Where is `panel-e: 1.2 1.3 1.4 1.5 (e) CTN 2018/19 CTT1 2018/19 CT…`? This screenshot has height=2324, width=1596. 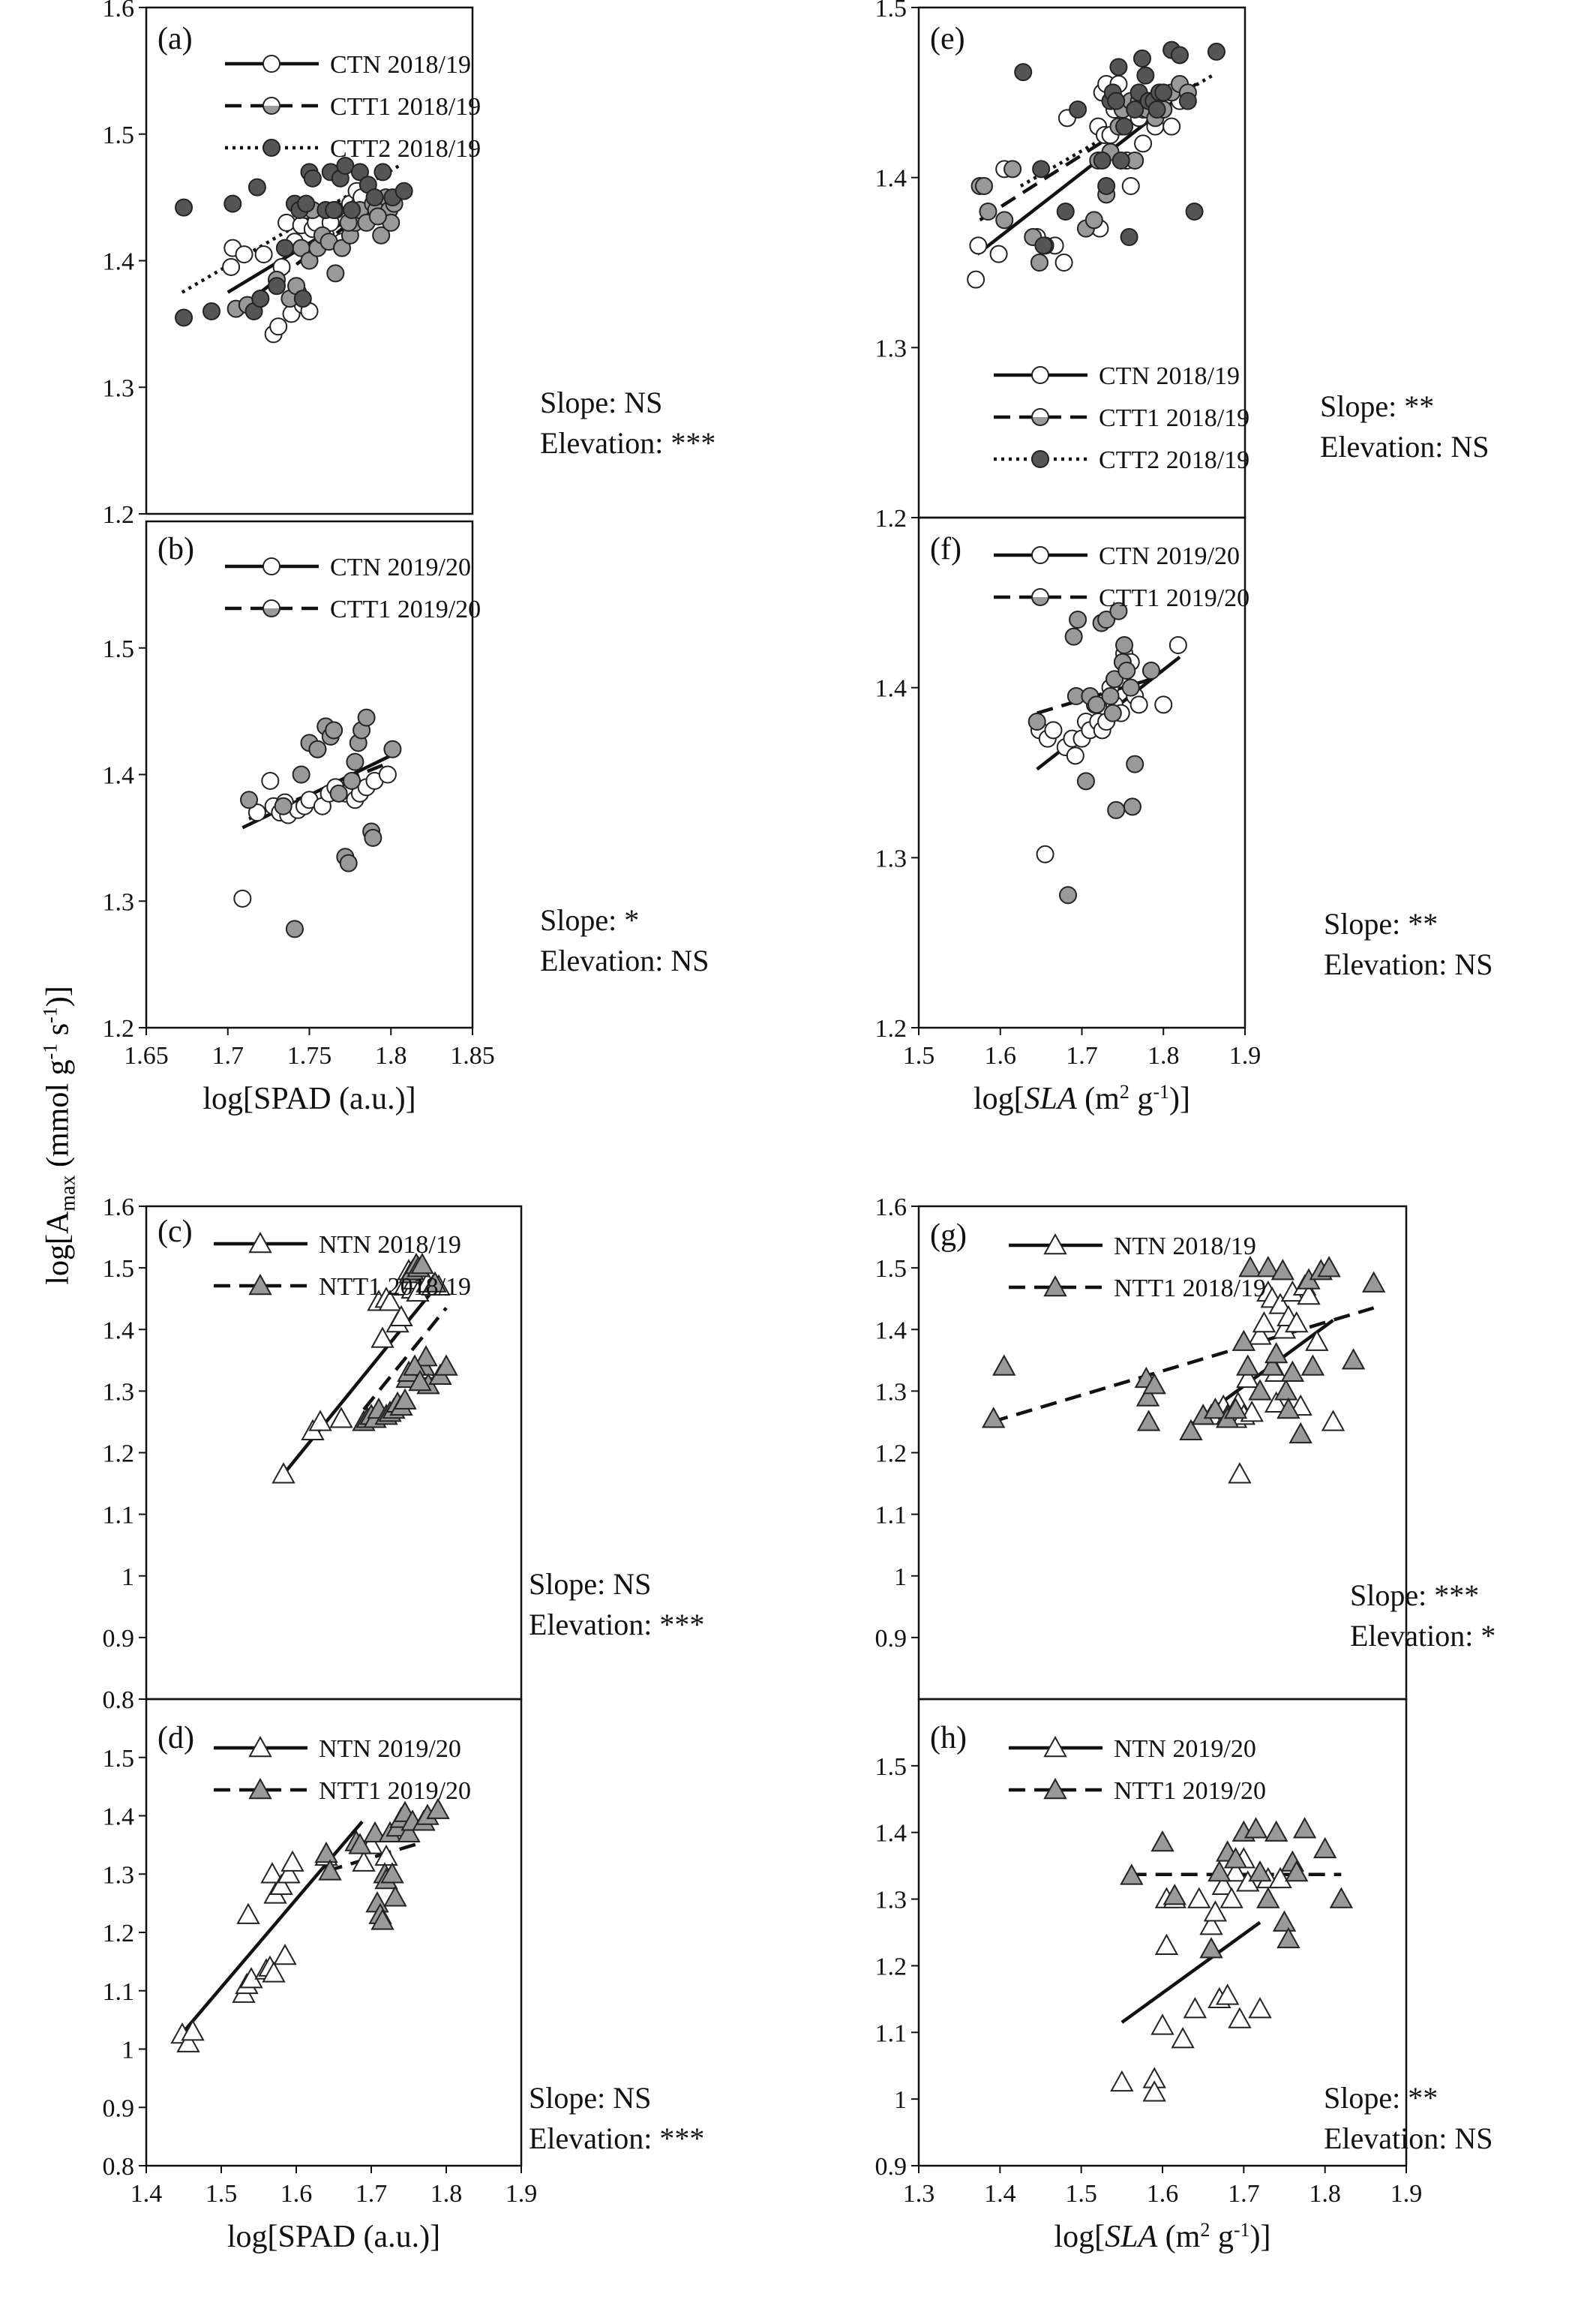 panel-e: 1.2 1.3 1.4 1.5 (e) CTN 2018/19 CTT1 2018/19 CT… is located at coordinates (1182, 266).